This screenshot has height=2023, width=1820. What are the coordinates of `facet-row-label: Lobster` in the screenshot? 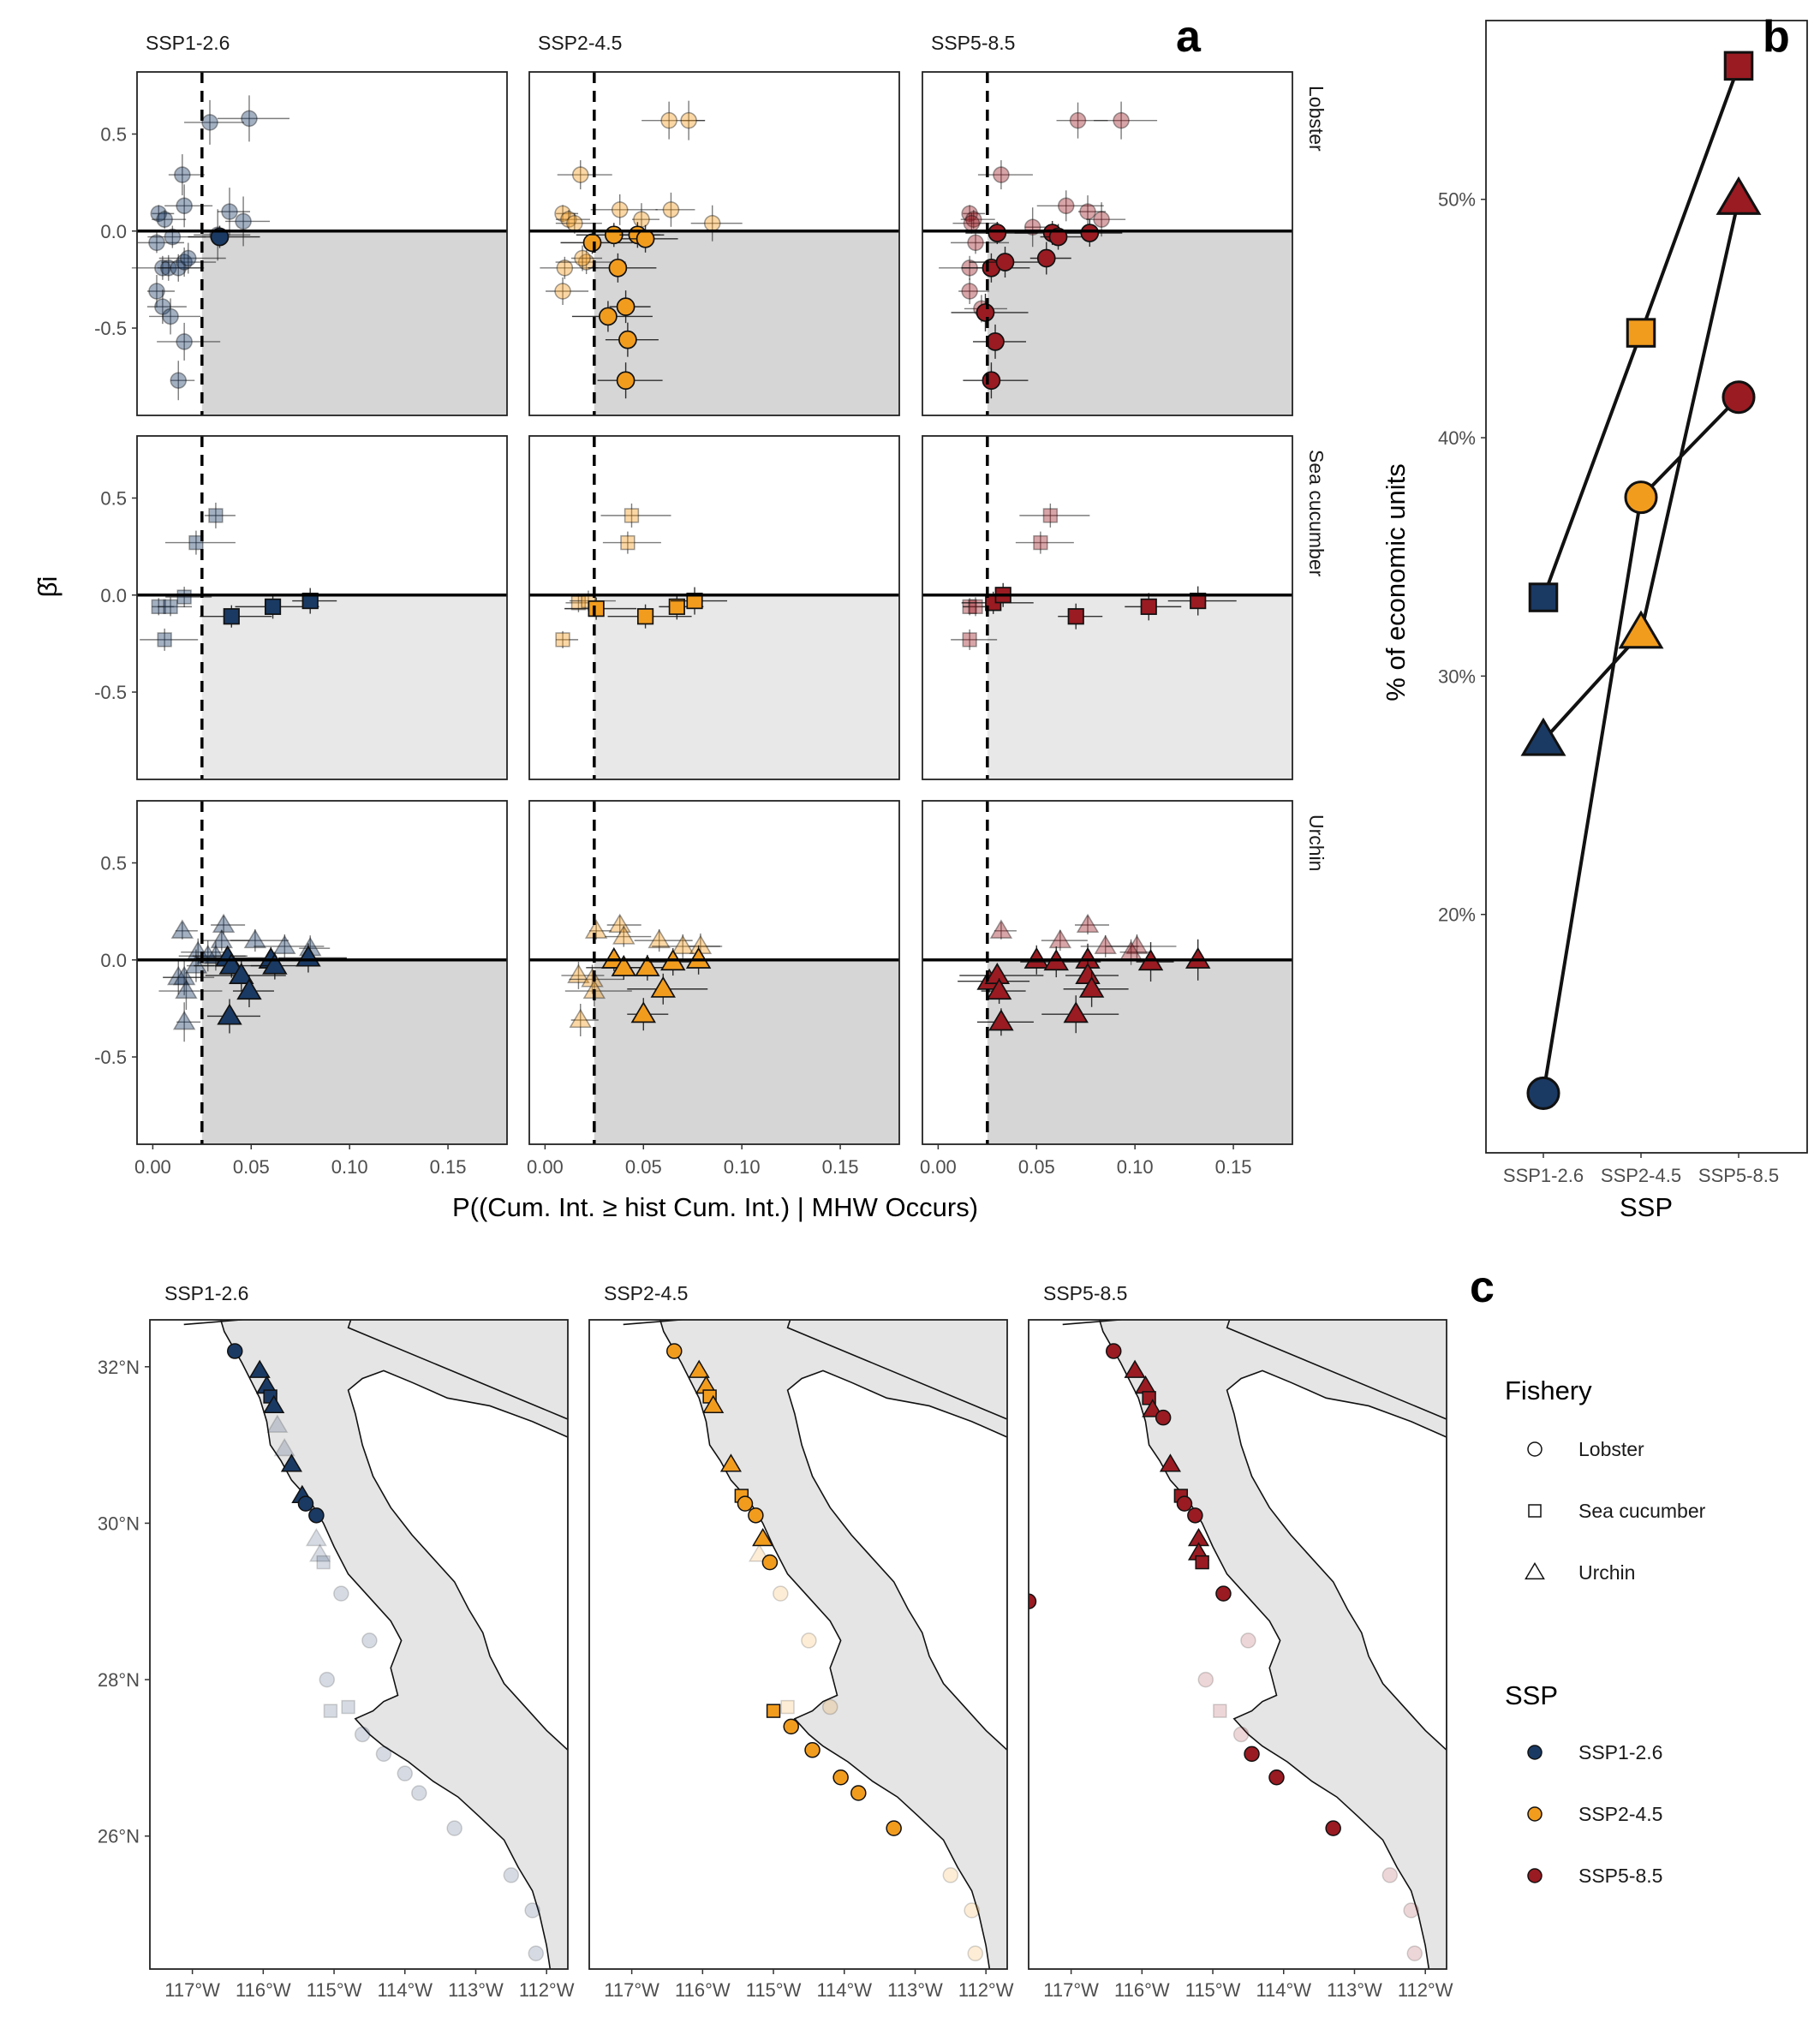 It's located at (1316, 119).